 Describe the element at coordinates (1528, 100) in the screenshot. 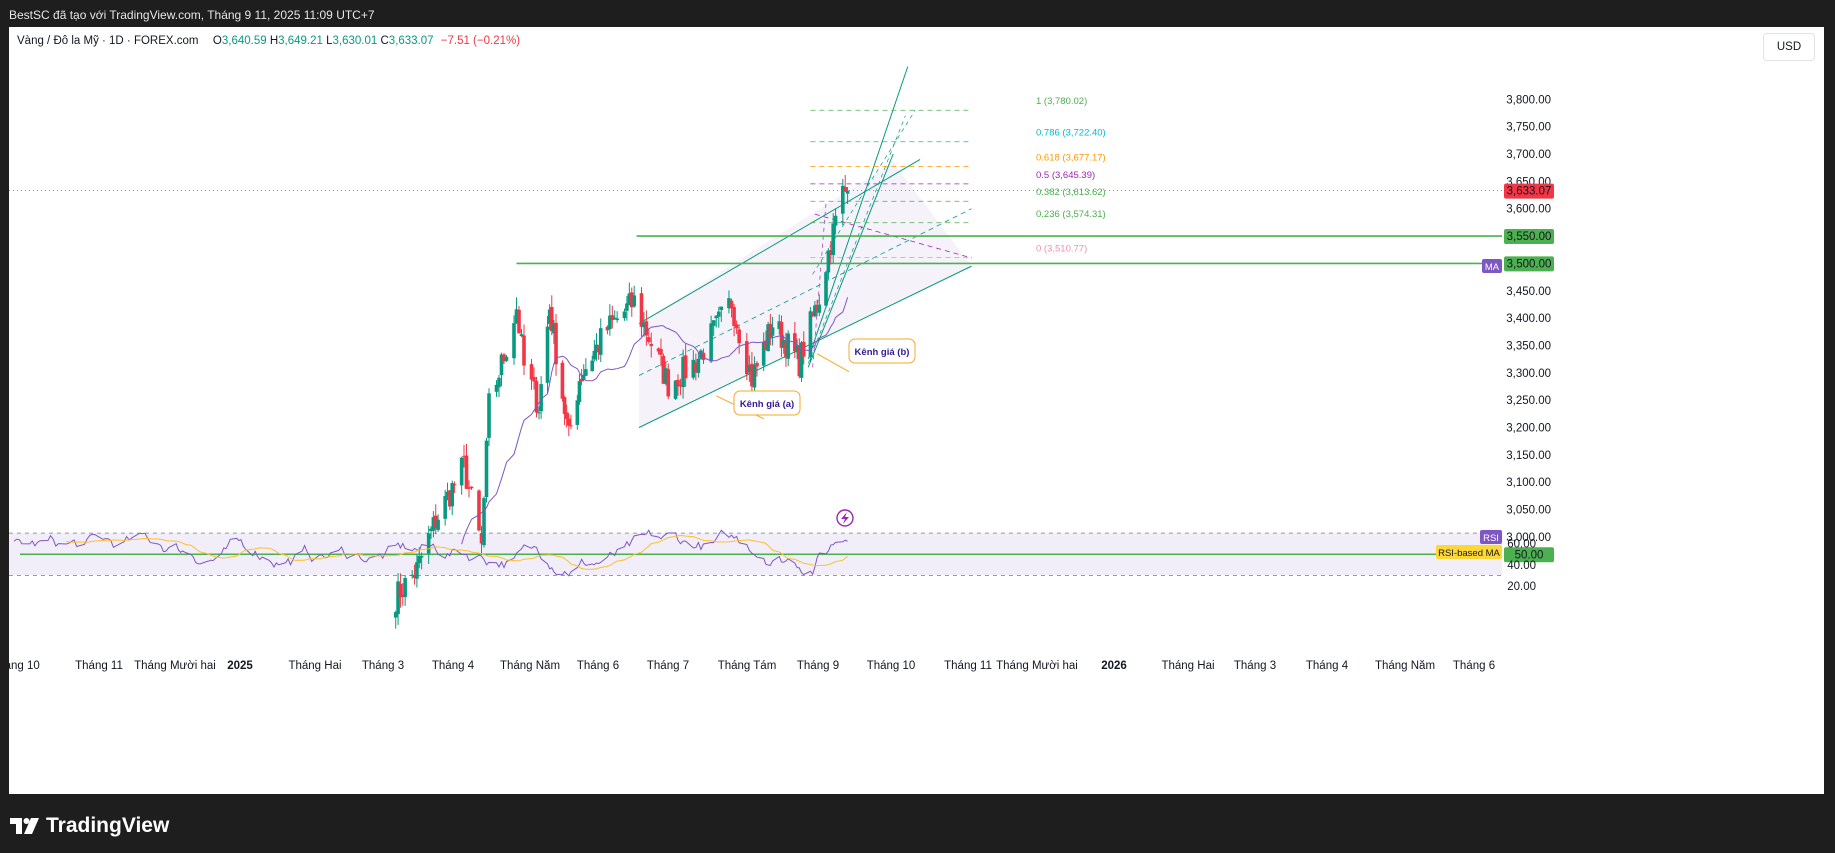

I see `price-tick-0: 3,800.00` at that location.